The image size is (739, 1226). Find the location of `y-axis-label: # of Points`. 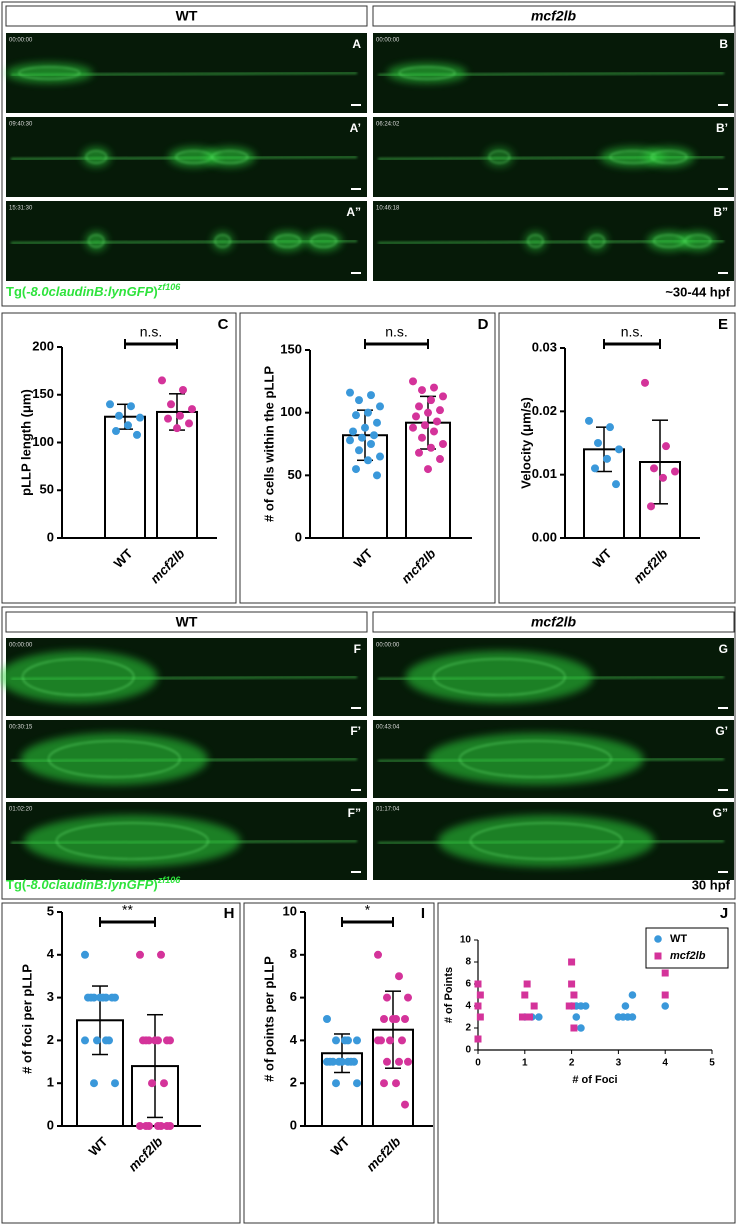

y-axis-label: # of Points is located at coordinates (449, 995).